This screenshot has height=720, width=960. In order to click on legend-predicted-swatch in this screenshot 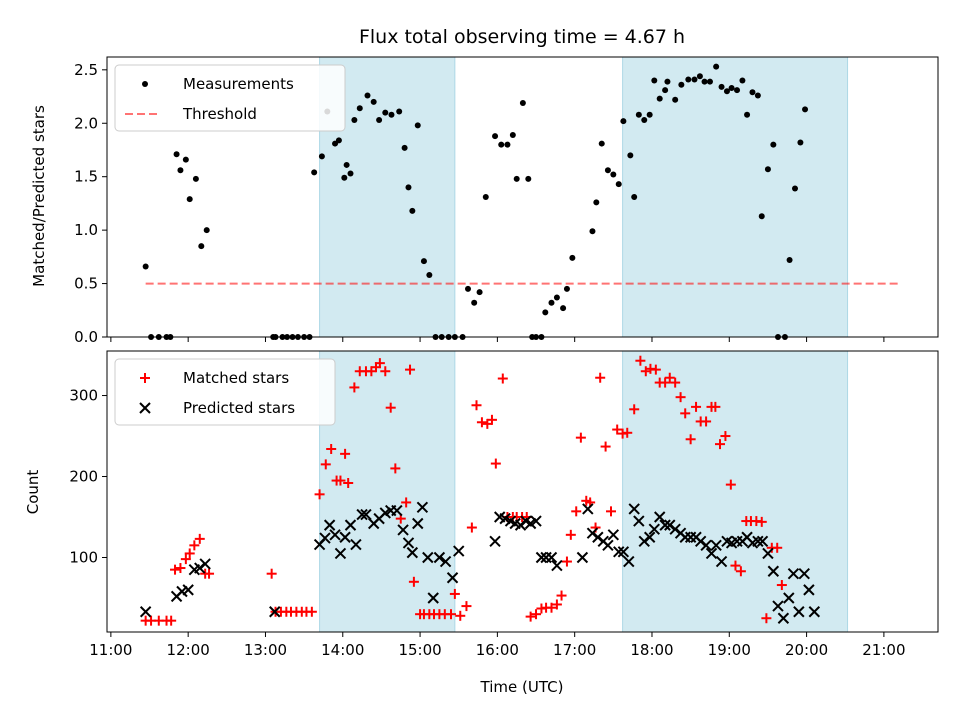, I will do `click(145, 408)`.